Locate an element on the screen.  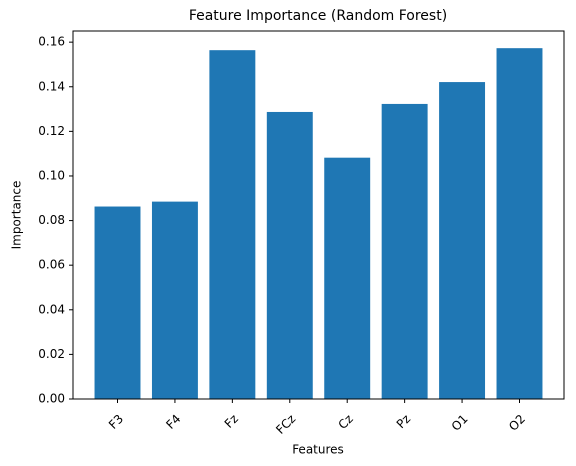
y-tick-label: 0.08 is located at coordinates (51, 220).